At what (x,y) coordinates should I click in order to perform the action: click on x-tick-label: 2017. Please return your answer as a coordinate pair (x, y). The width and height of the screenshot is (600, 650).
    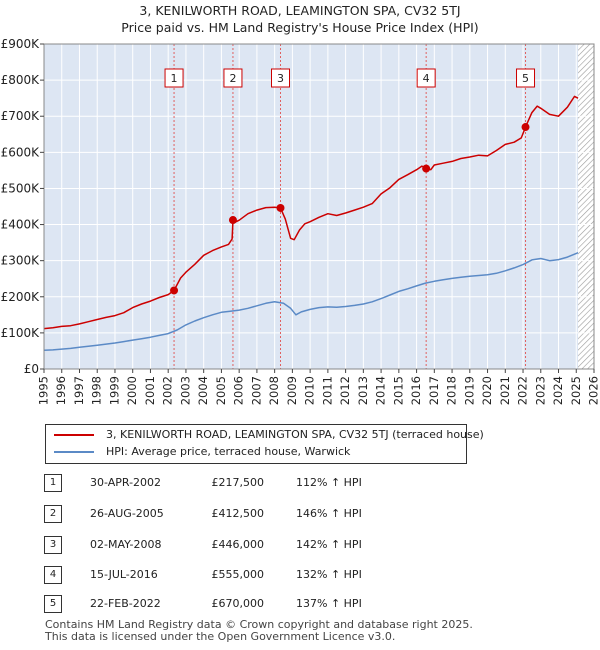
    Looking at the image, I should click on (434, 390).